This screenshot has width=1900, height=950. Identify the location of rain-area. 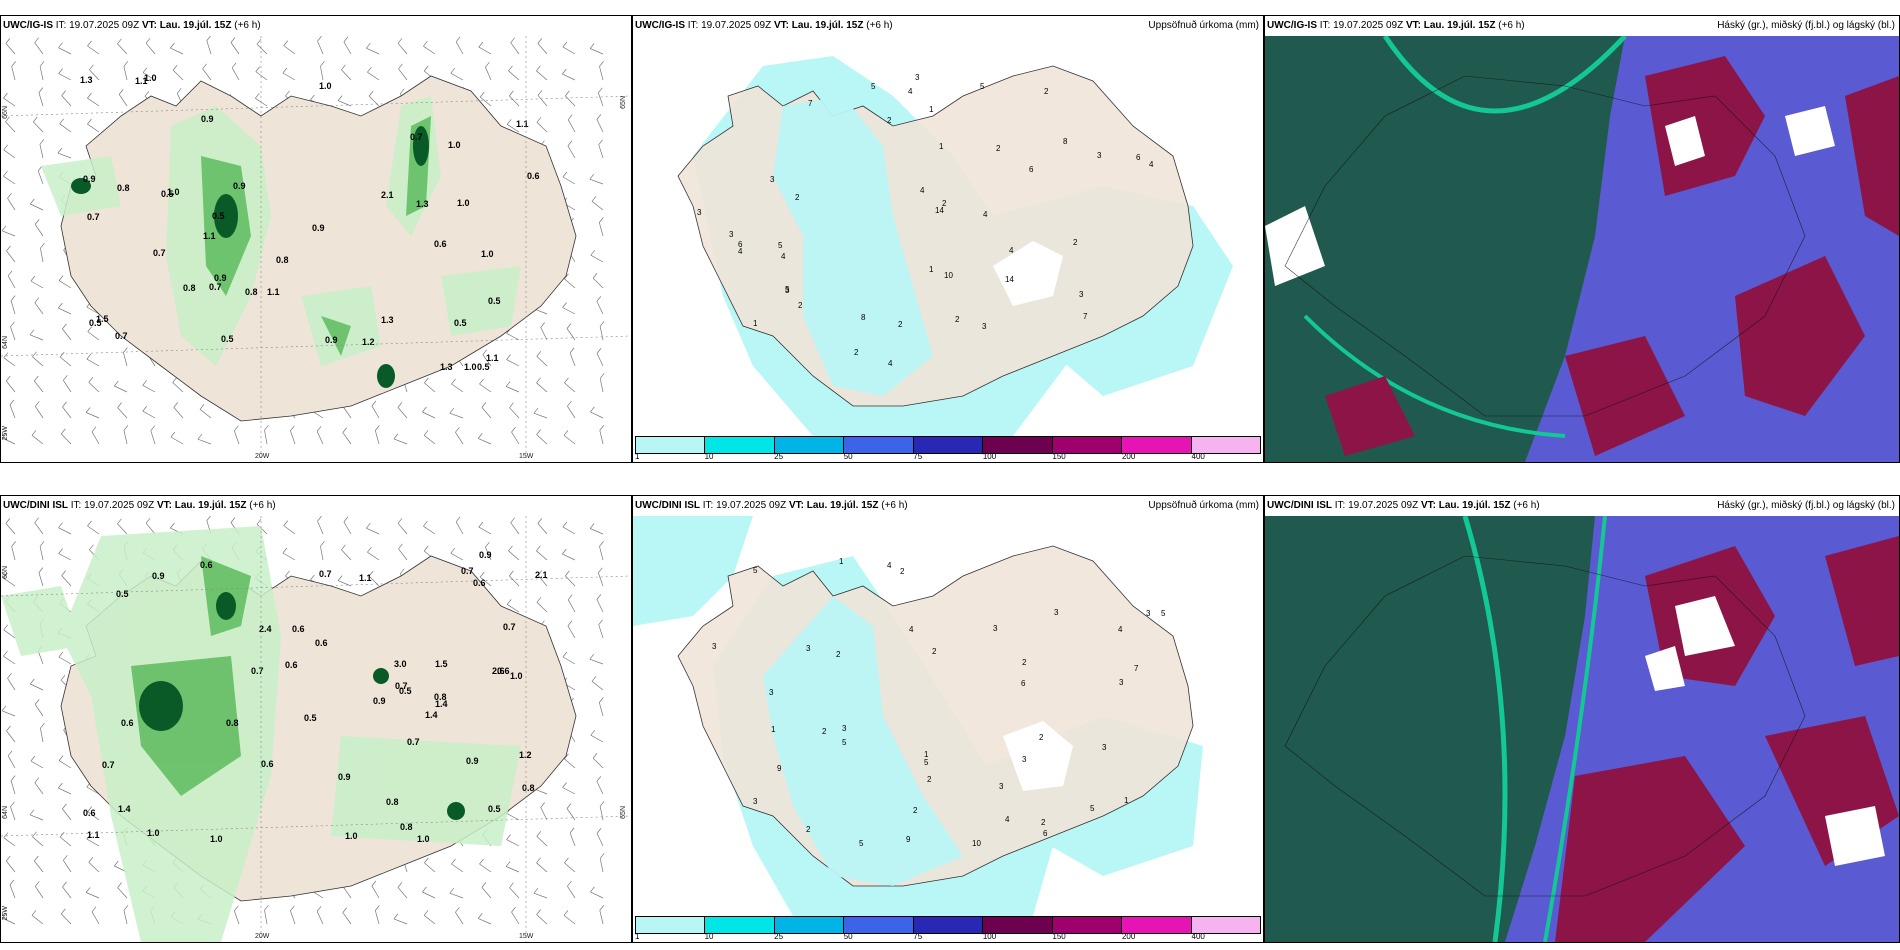
(693, 571).